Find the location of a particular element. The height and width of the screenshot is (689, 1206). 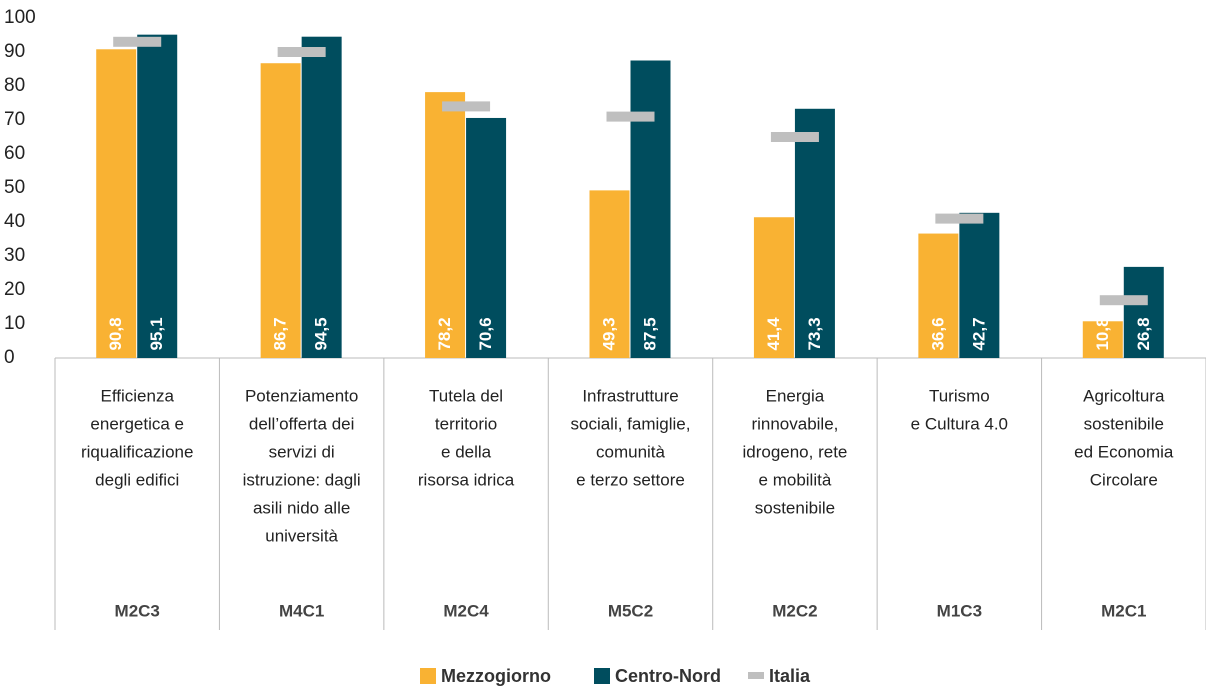

x-tick-label: istruzione: dagli is located at coordinates (302, 479).